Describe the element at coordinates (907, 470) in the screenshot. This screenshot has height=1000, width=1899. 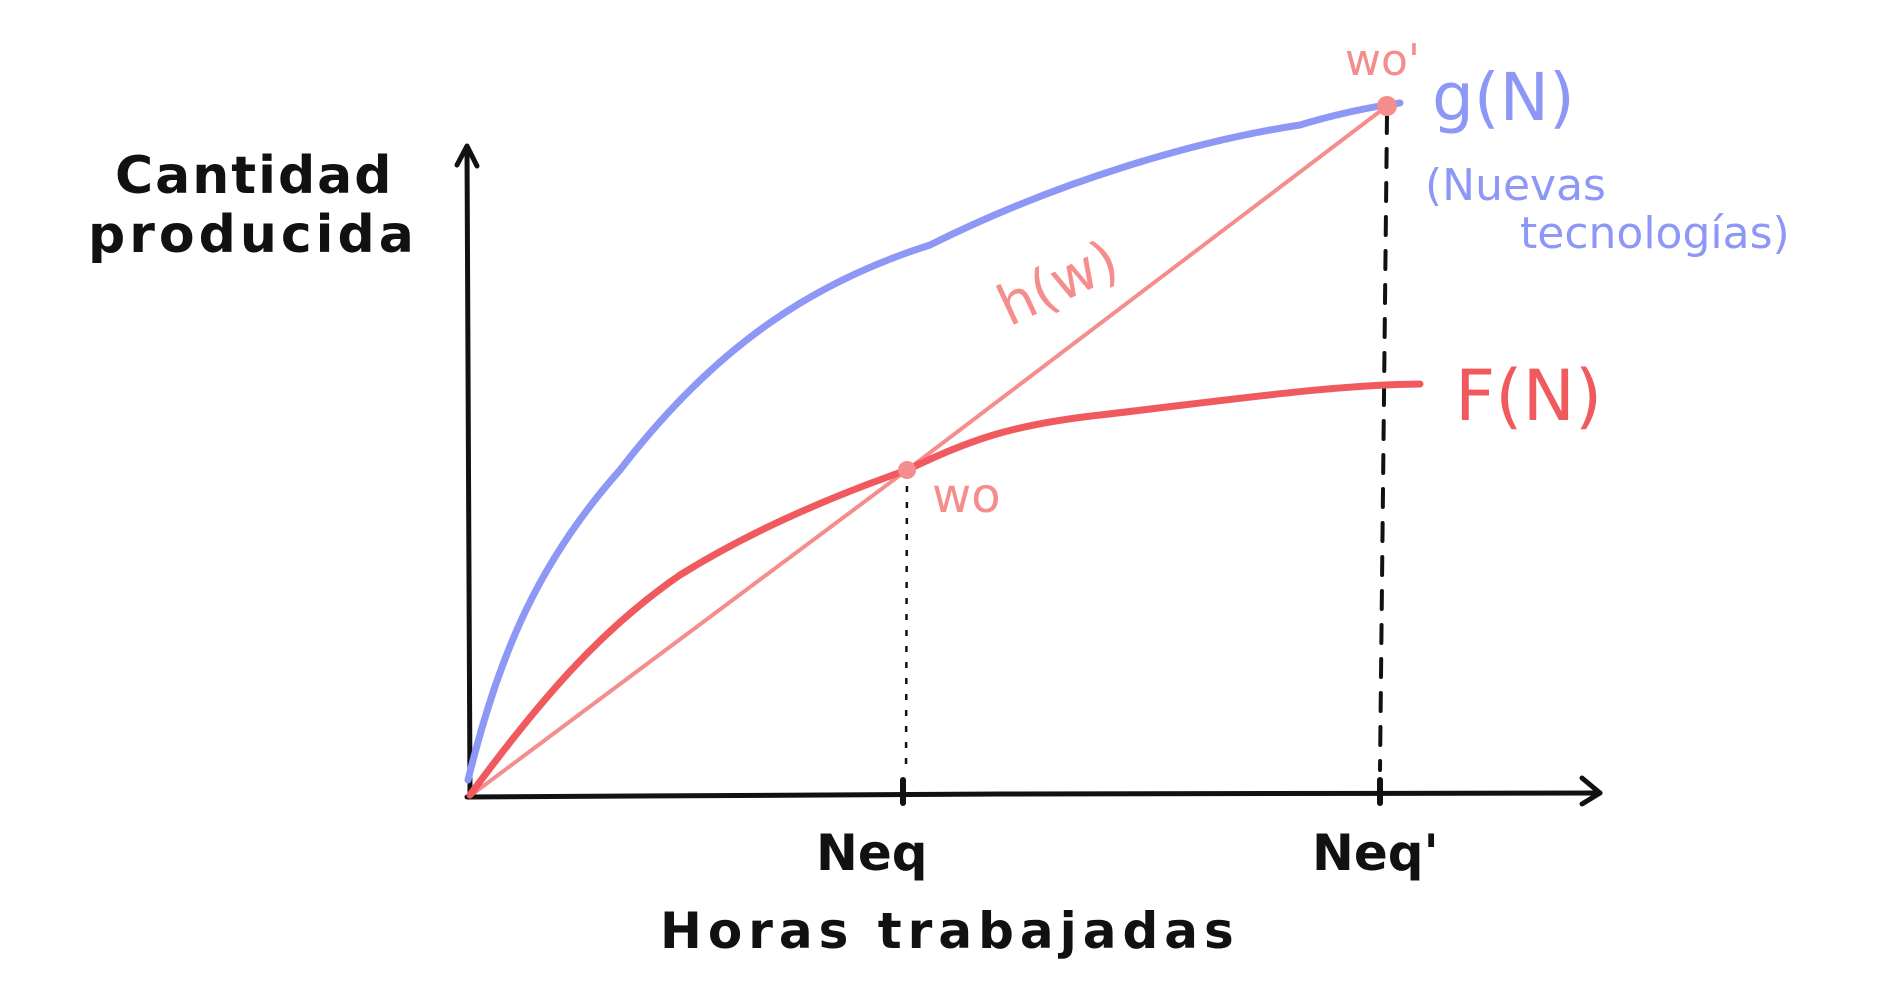
I see `point-w0` at that location.